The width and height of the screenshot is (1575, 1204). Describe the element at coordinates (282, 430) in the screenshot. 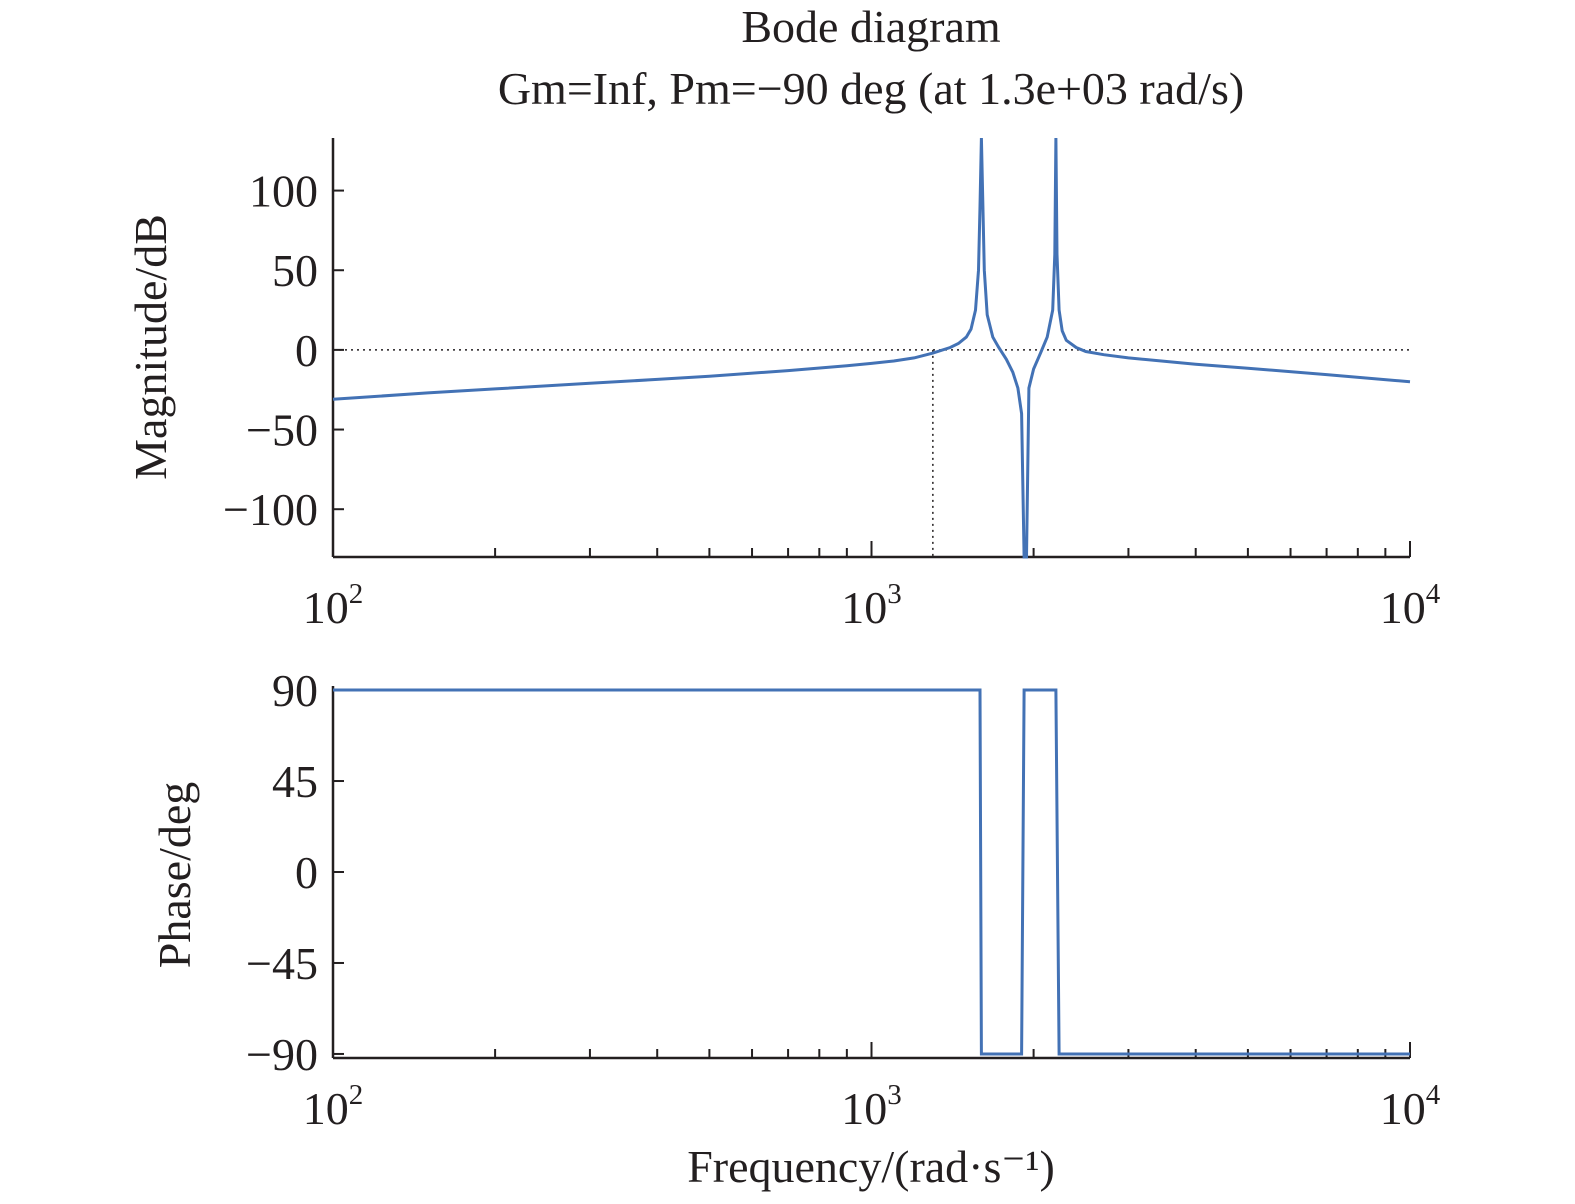

I see `magnitude-y-tick-label: −50` at that location.